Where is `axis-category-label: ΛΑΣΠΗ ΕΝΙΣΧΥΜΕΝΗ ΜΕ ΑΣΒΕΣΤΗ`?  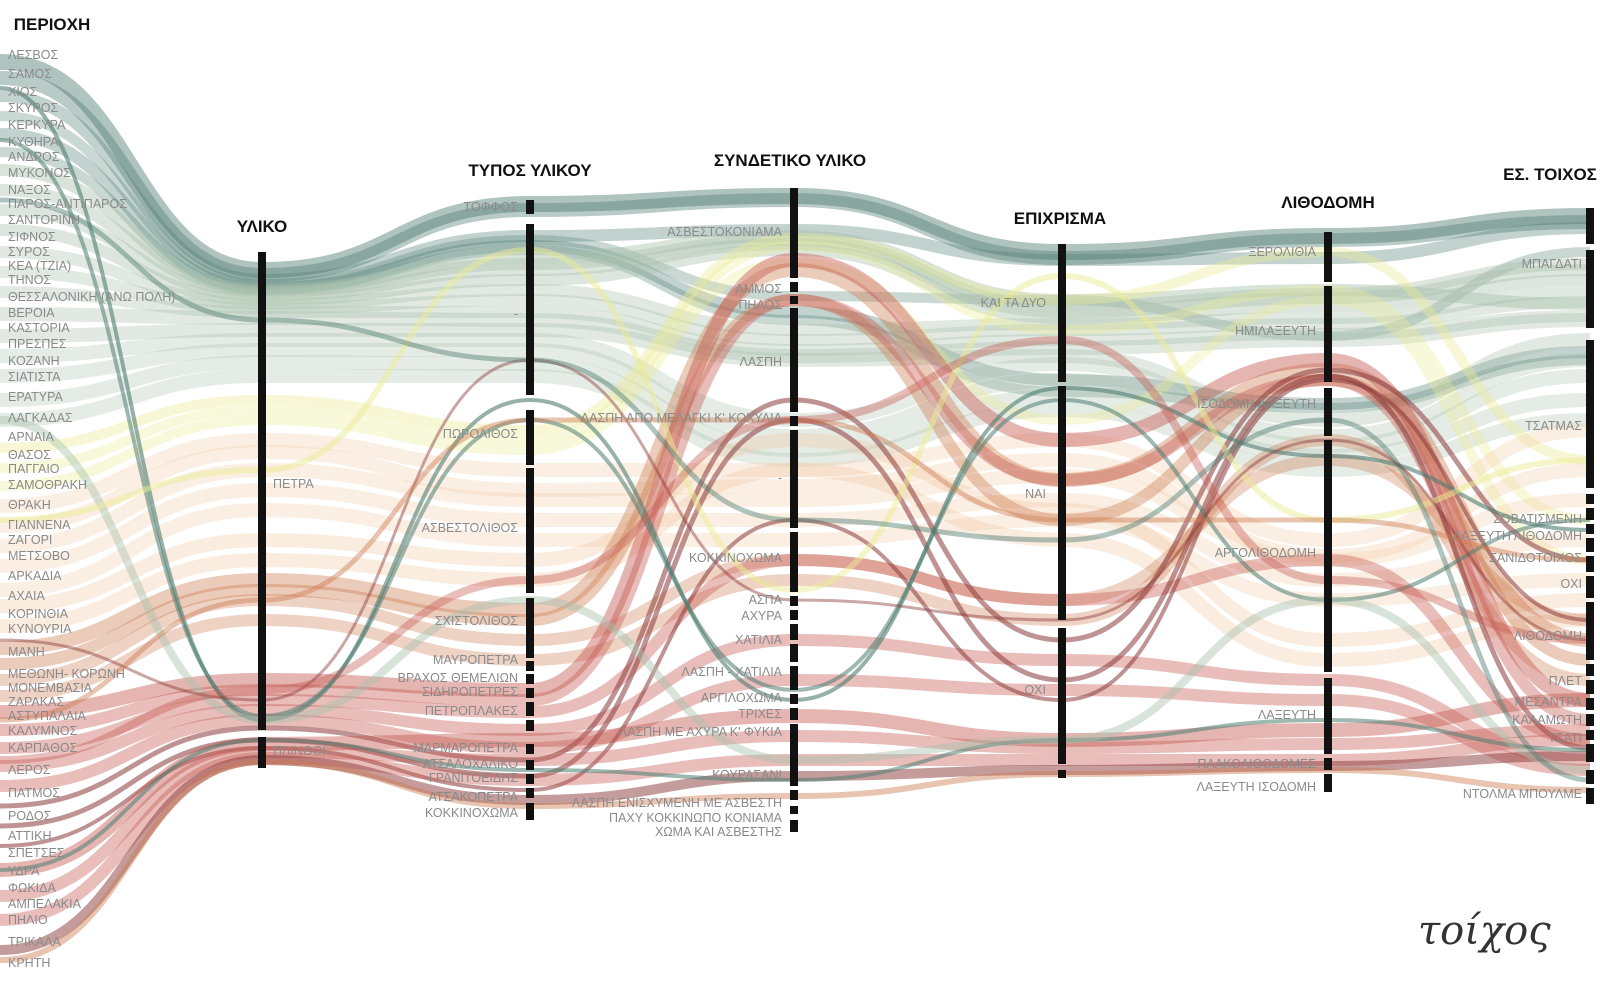 axis-category-label: ΛΑΣΠΗ ΕΝΙΣΧΥΜΕΝΗ ΜΕ ΑΣΒΕΣΤΗ is located at coordinates (677, 803).